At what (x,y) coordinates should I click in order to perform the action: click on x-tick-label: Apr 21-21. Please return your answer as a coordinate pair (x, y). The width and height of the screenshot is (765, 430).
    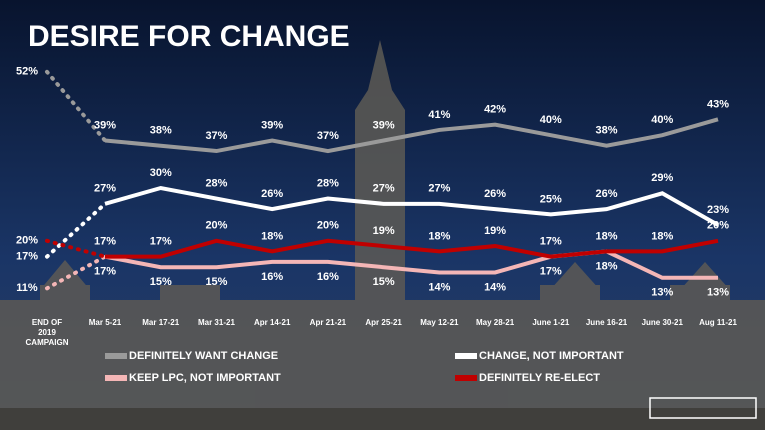
    Looking at the image, I should click on (328, 322).